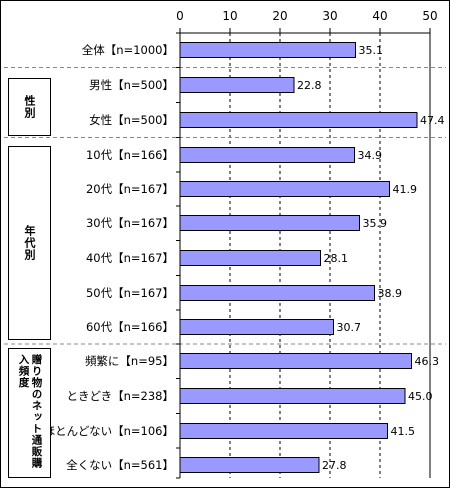 This screenshot has height=488, width=450. I want to click on group-box: 贈り物のネット通販購入頻度, so click(29, 413).